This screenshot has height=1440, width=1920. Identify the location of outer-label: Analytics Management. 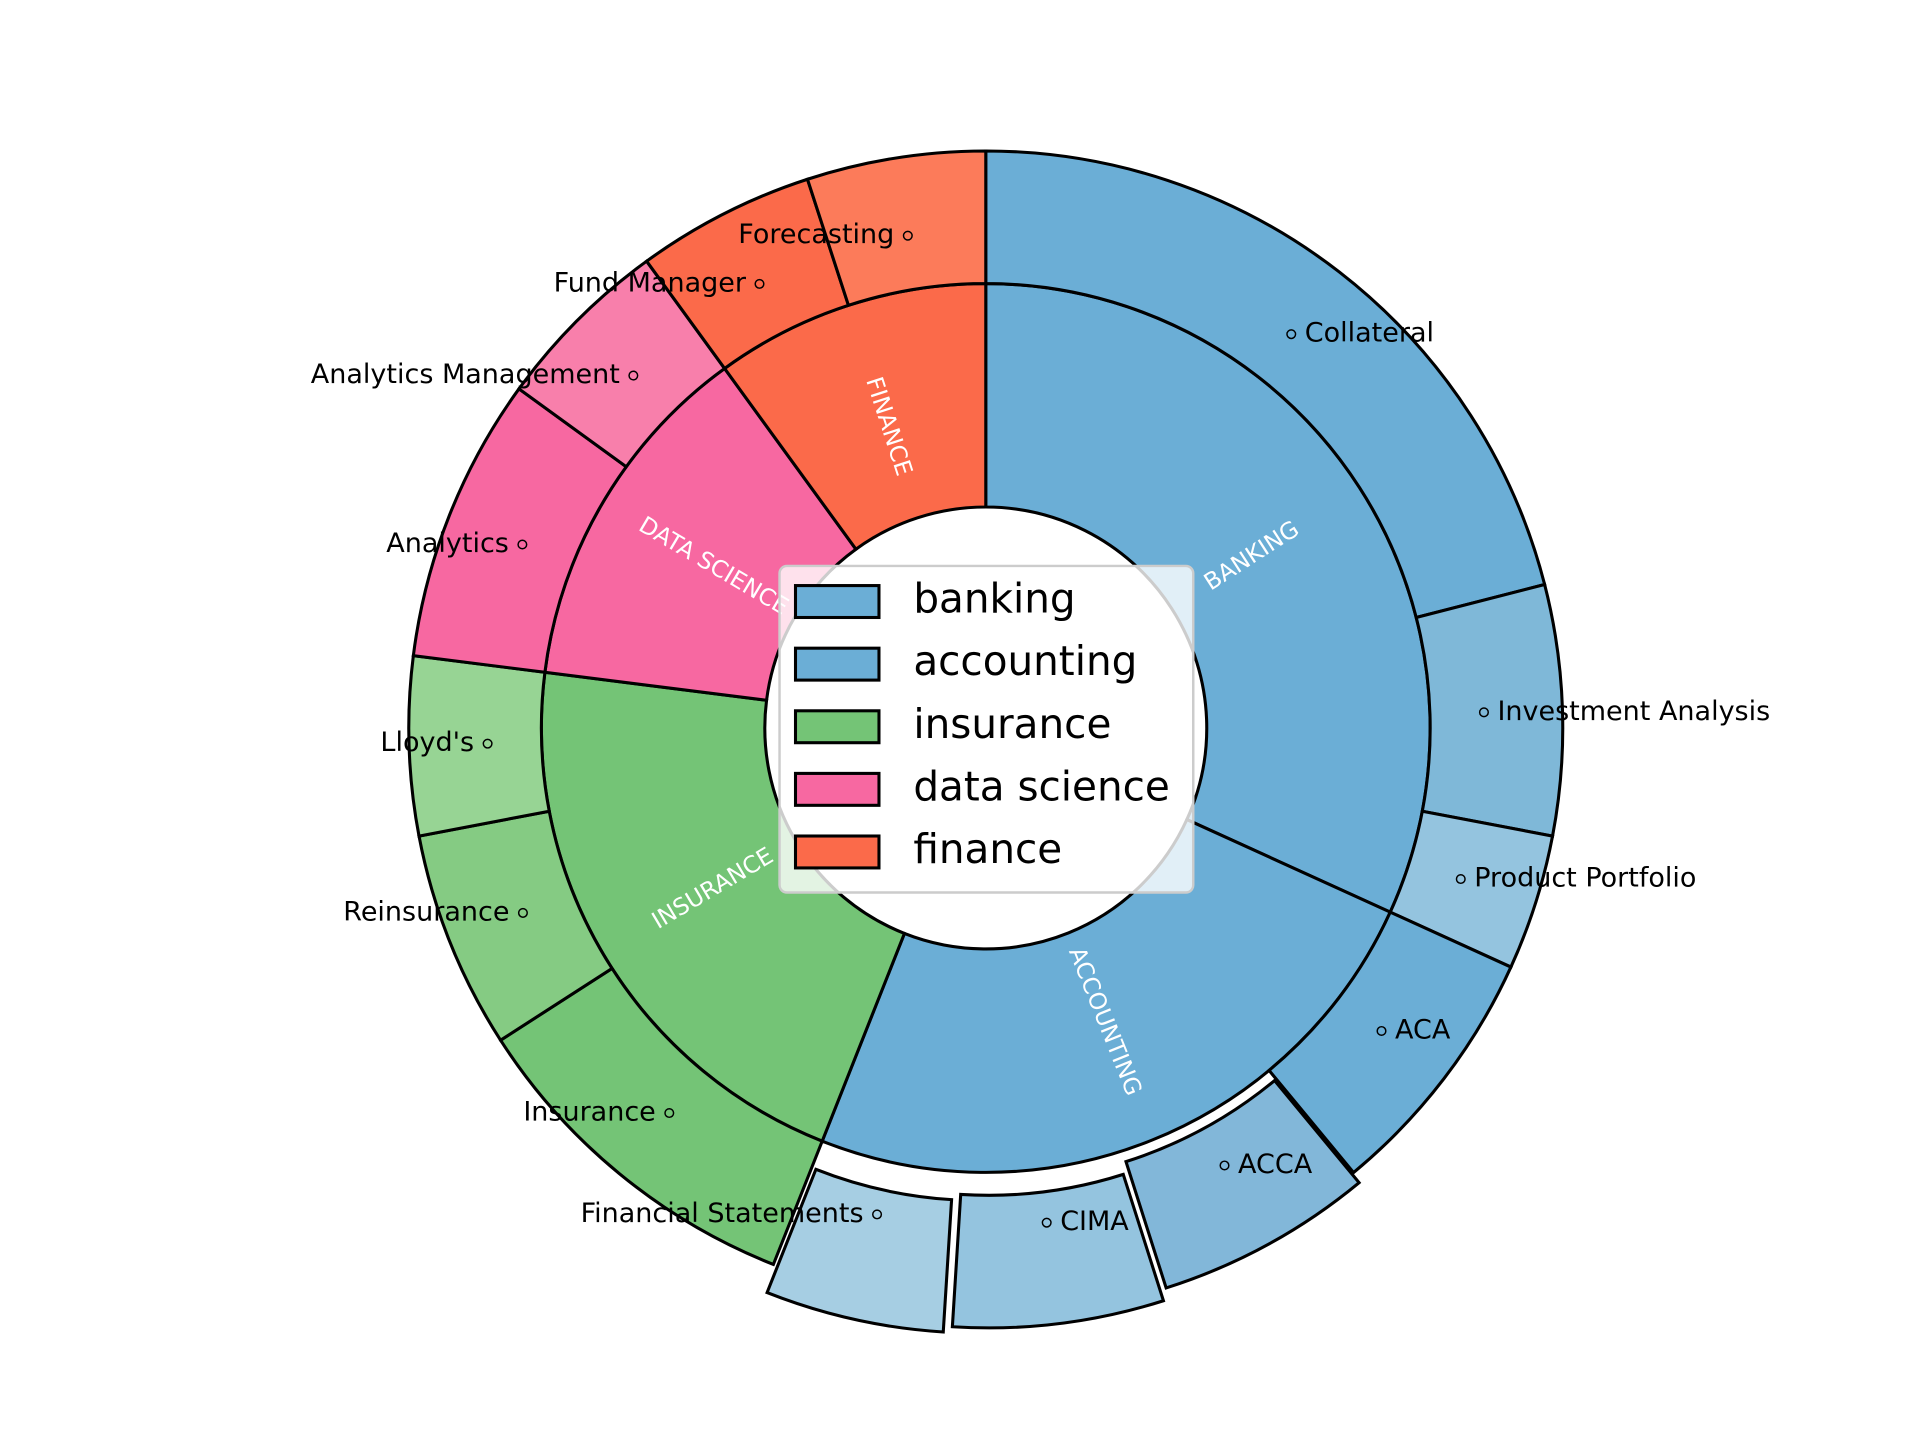
(465, 374).